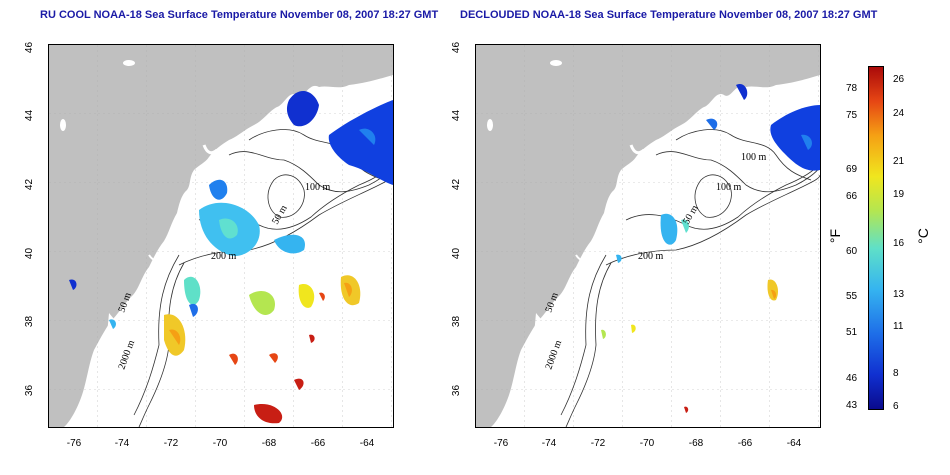 The image size is (950, 475). What do you see at coordinates (896, 373) in the screenshot?
I see `celsius-tick: 8` at bounding box center [896, 373].